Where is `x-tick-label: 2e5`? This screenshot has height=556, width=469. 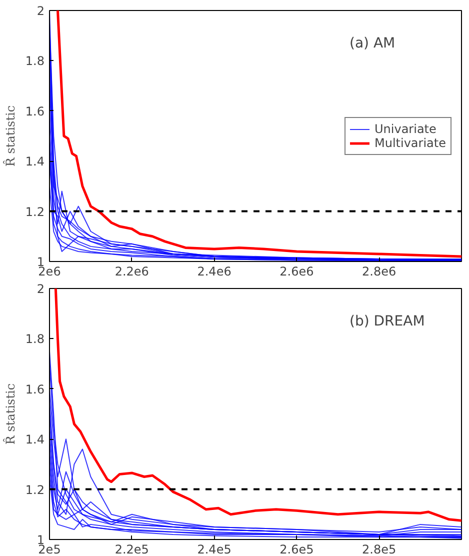 x-tick-label: 2e5 is located at coordinates (49, 549).